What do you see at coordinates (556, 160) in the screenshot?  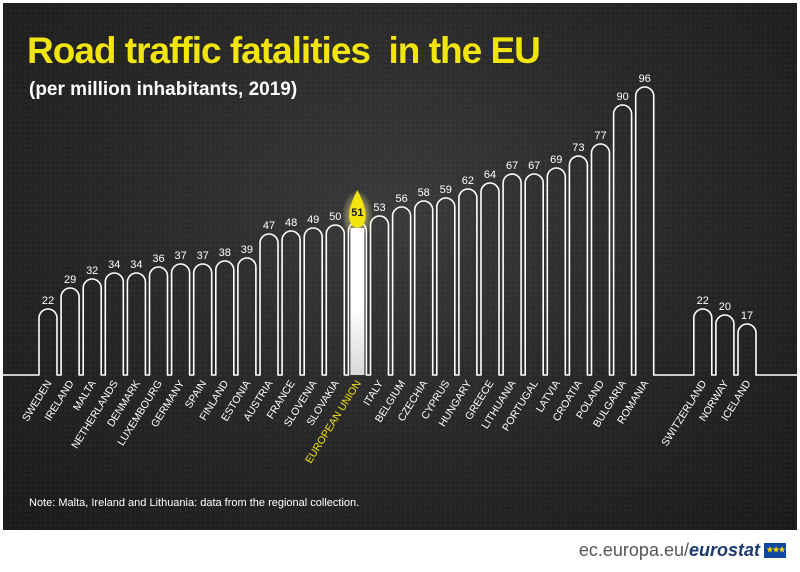 I see `value-label-latvia: 69` at bounding box center [556, 160].